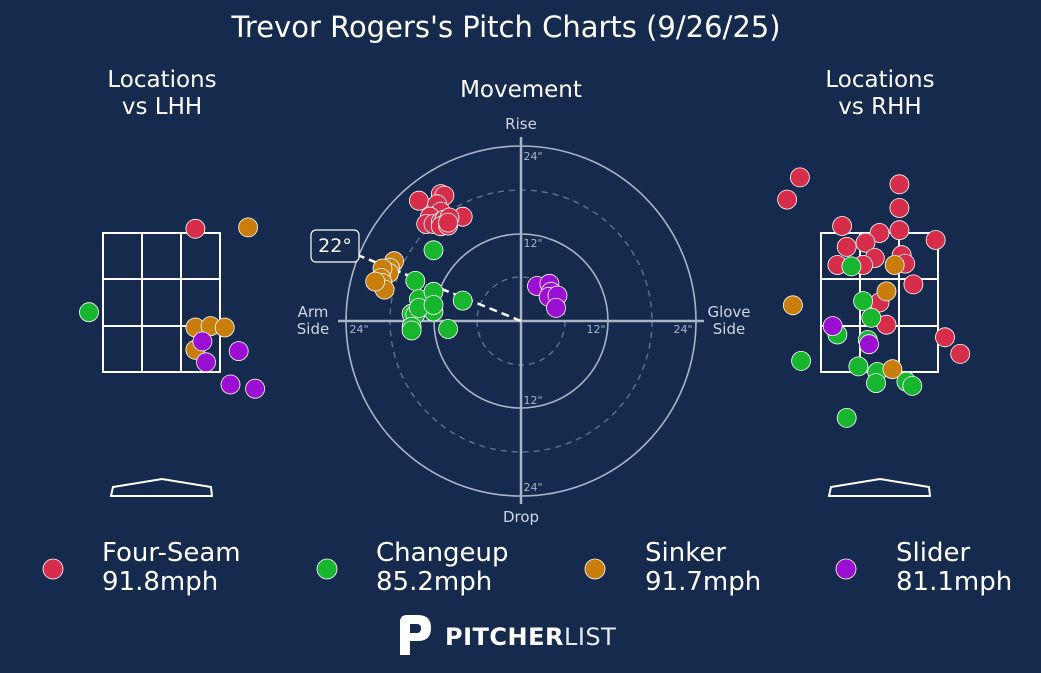 The image size is (1041, 673). What do you see at coordinates (171, 553) in the screenshot?
I see `legend-pitch-four-seam: Four-Seam` at bounding box center [171, 553].